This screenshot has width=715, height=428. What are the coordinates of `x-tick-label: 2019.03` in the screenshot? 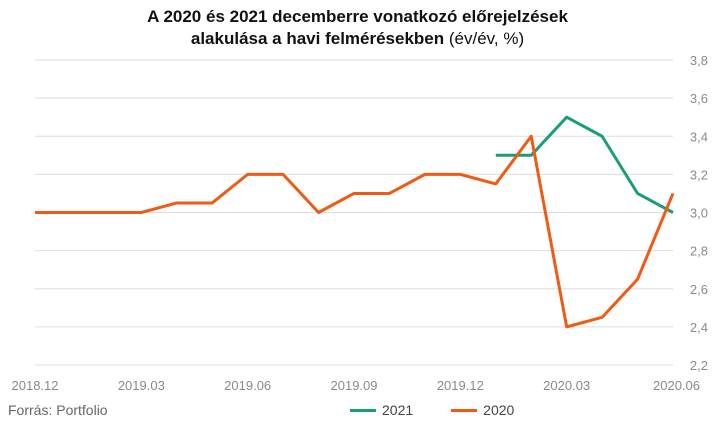 It's located at (141, 385).